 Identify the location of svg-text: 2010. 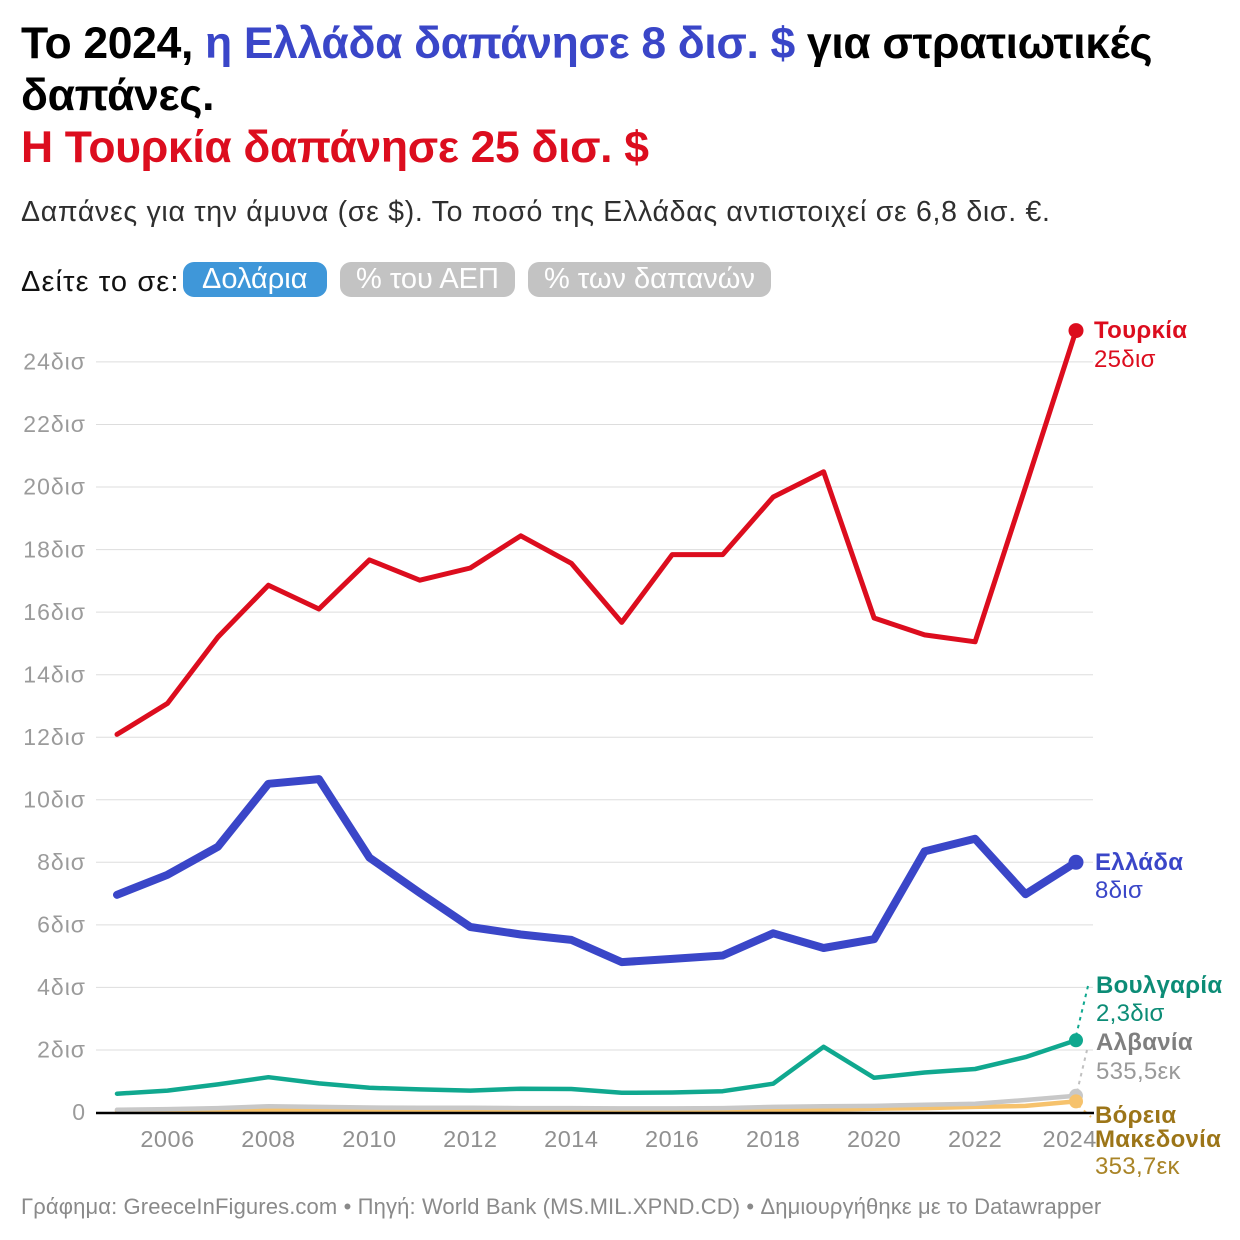
(369, 1139).